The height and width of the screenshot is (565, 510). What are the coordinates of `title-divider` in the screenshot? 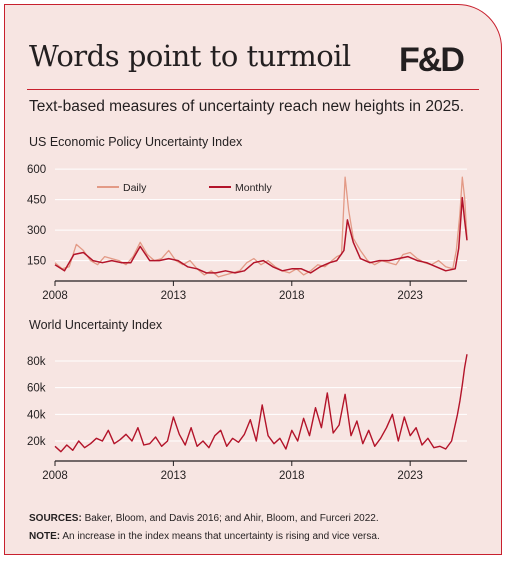 It's located at (253, 89).